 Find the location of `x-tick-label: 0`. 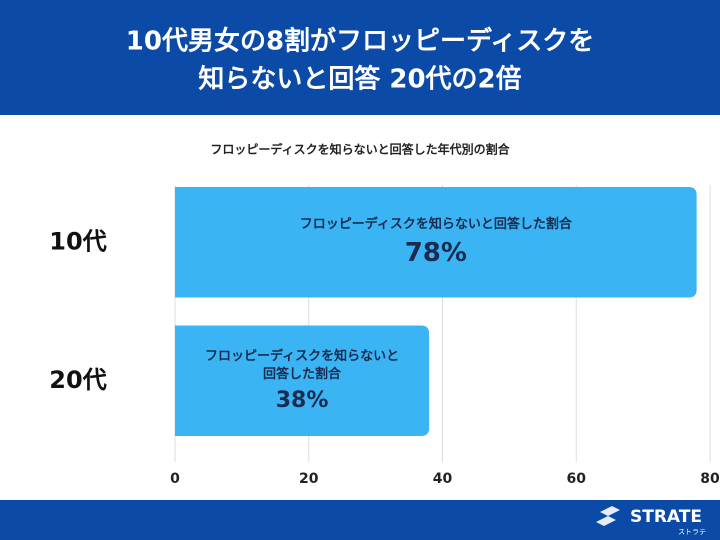

x-tick-label: 0 is located at coordinates (175, 479).